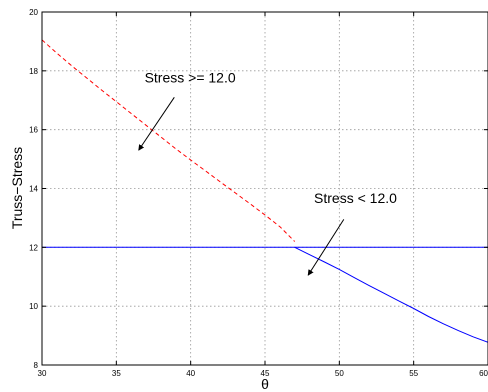  I want to click on y-tick-label: 8, so click(36, 365).